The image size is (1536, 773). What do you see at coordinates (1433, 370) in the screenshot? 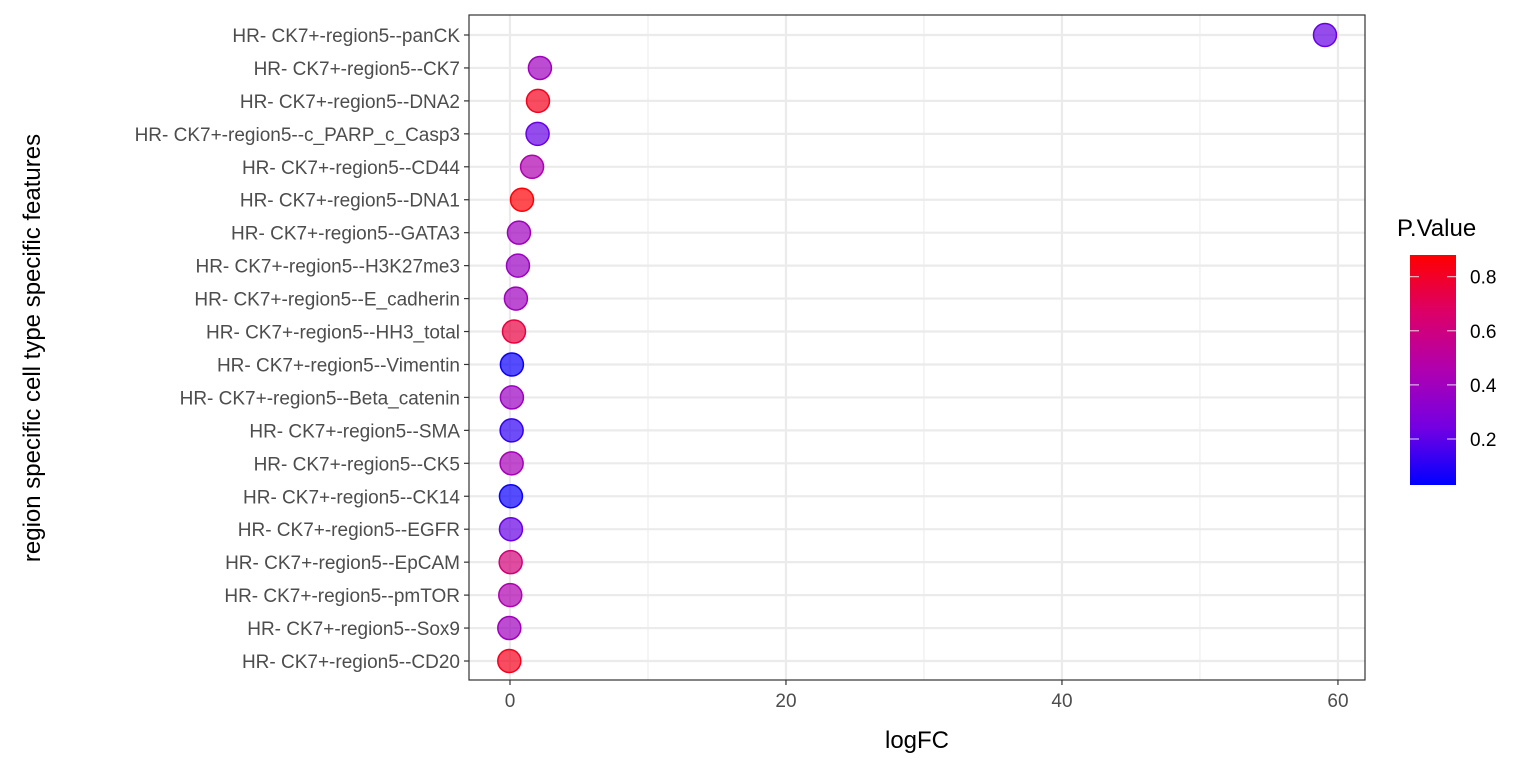
I see `colorbar` at bounding box center [1433, 370].